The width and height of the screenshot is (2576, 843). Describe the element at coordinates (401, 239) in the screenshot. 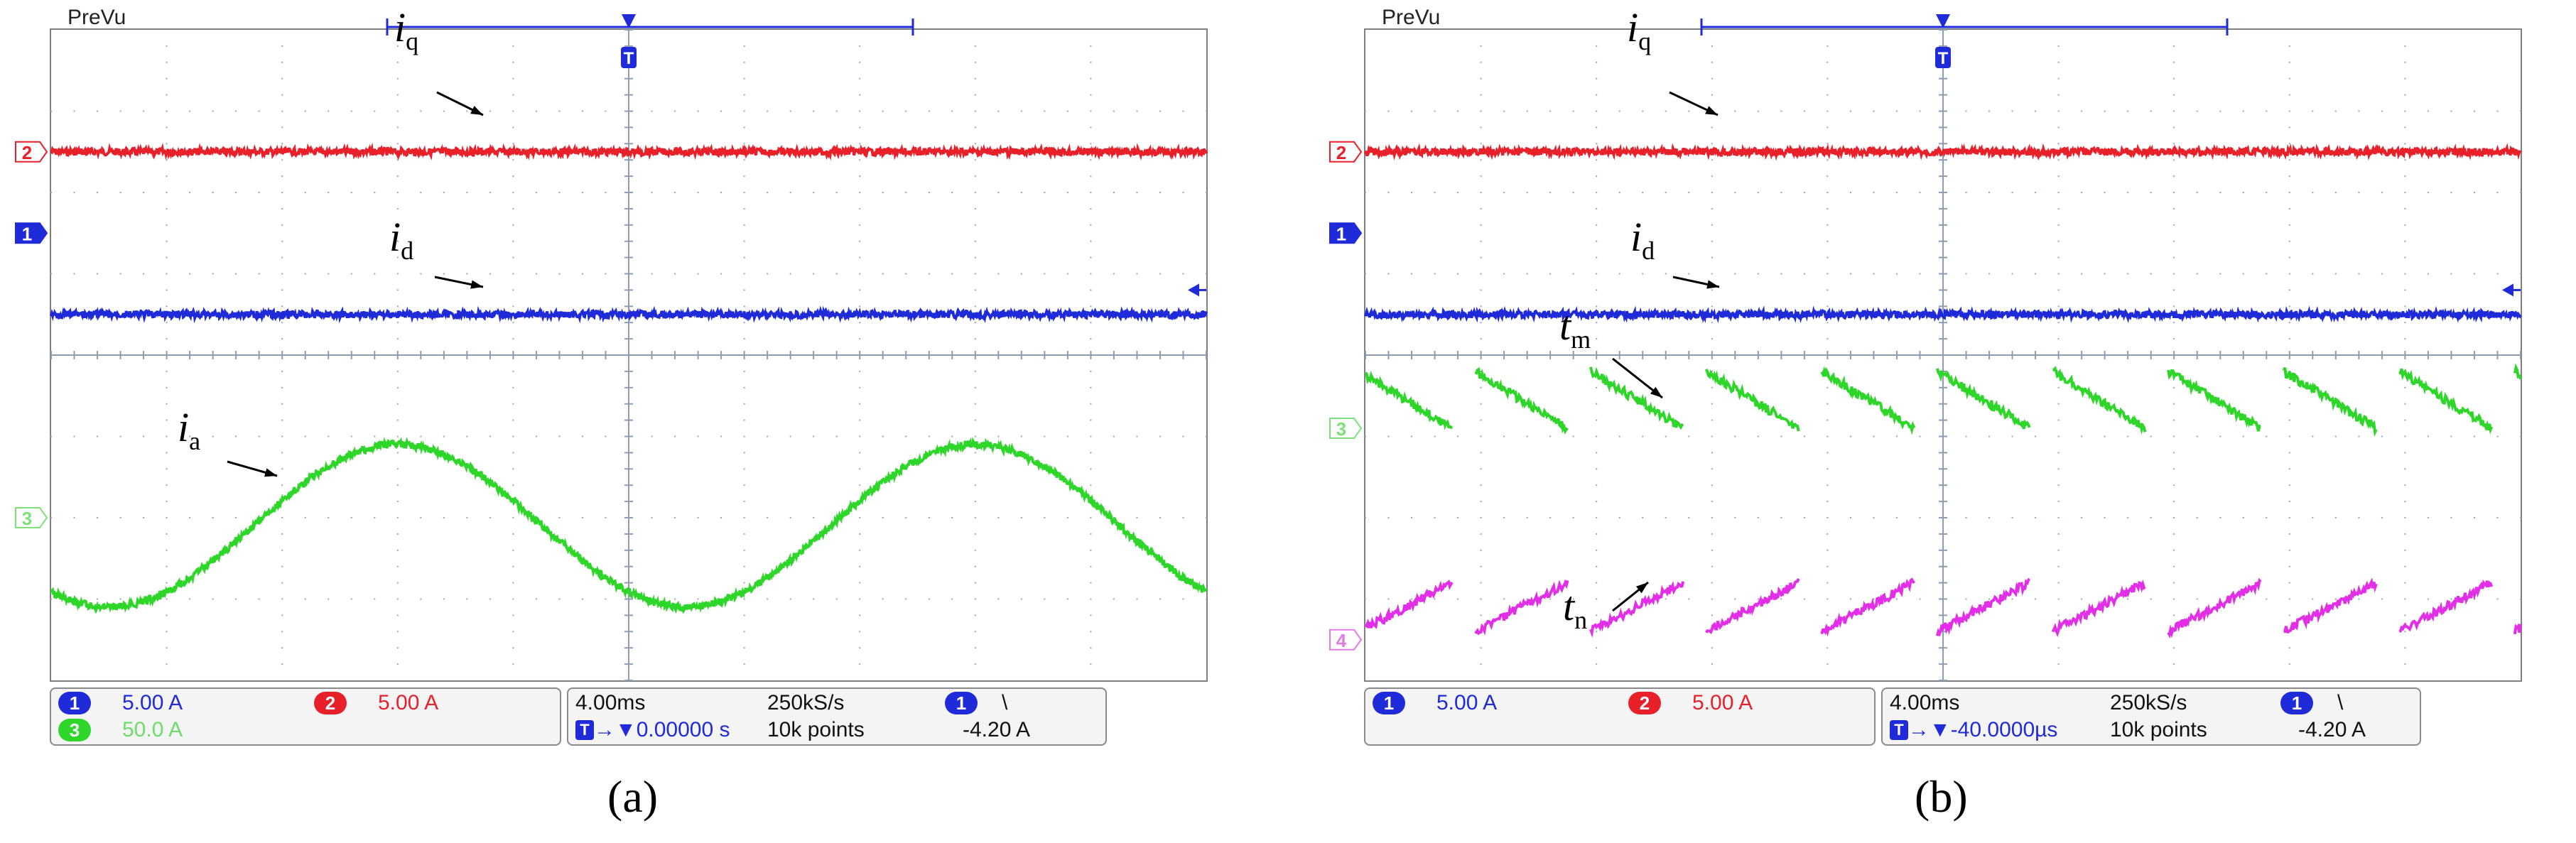

I see `annotation-id-a: id` at that location.